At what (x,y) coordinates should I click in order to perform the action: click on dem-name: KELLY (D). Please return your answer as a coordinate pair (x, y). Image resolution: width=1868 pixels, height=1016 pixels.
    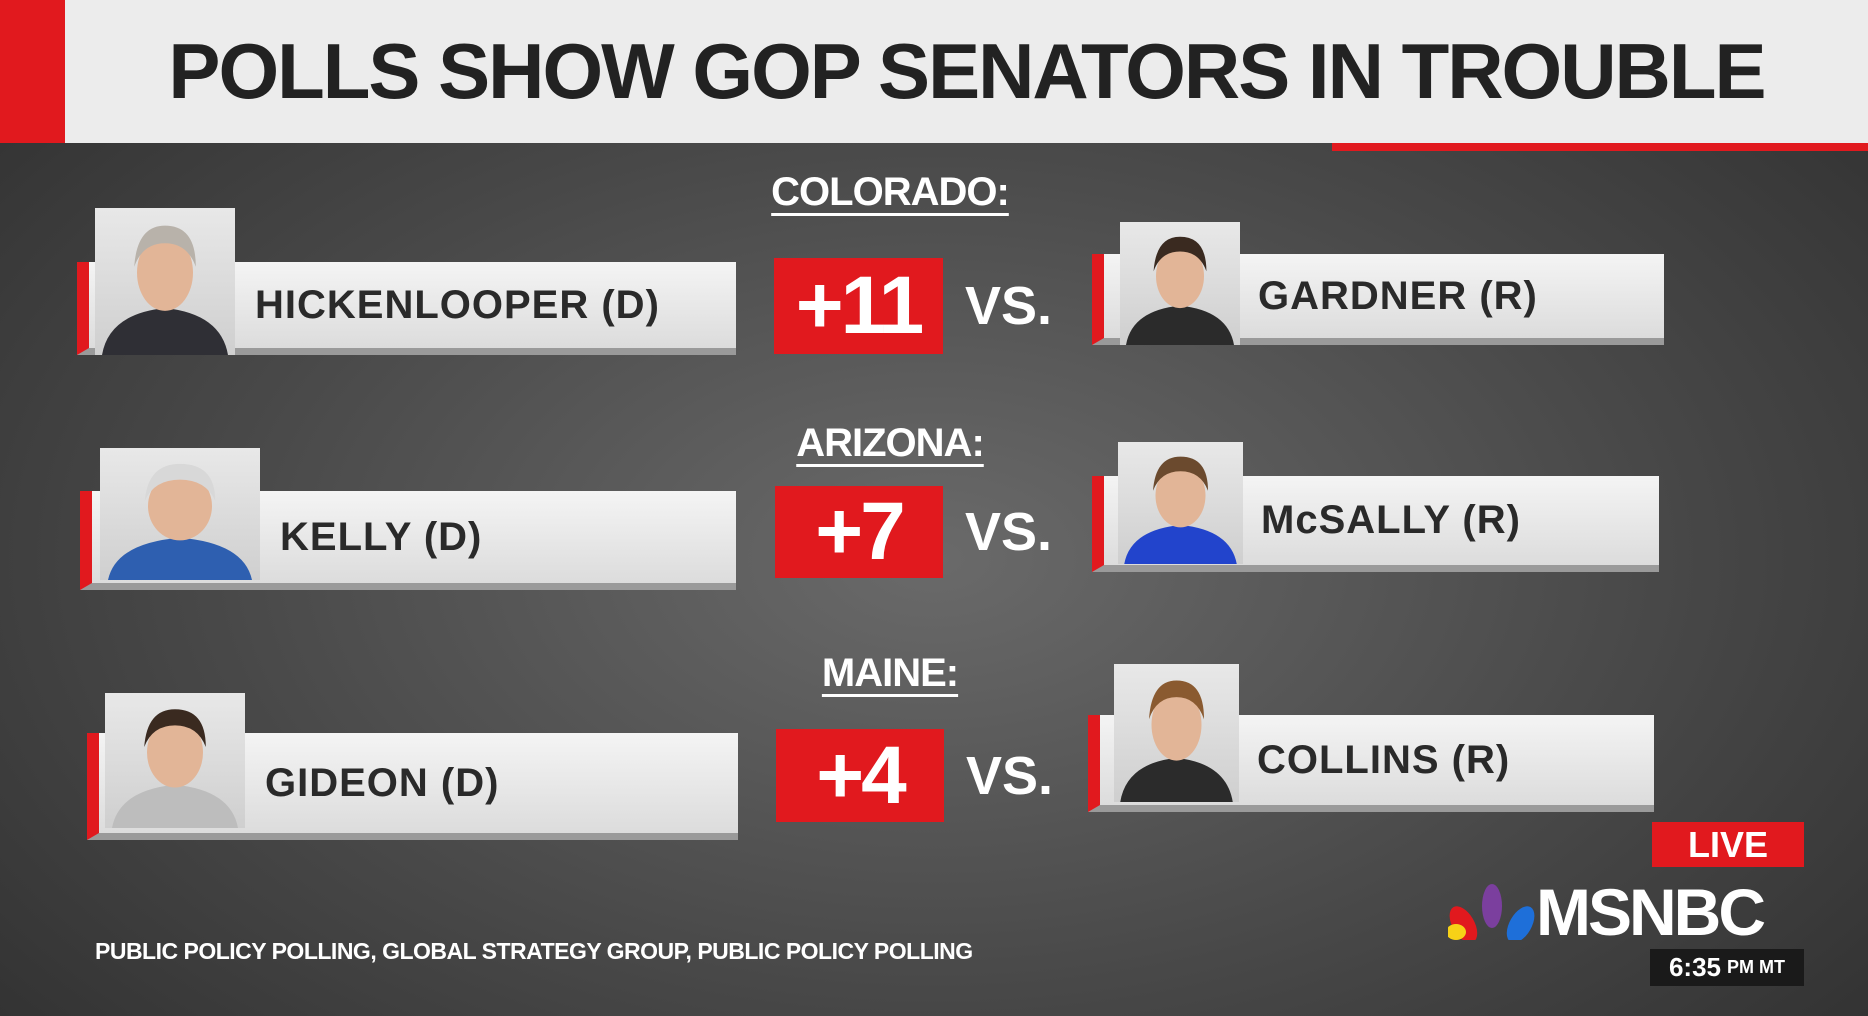
    Looking at the image, I should click on (381, 536).